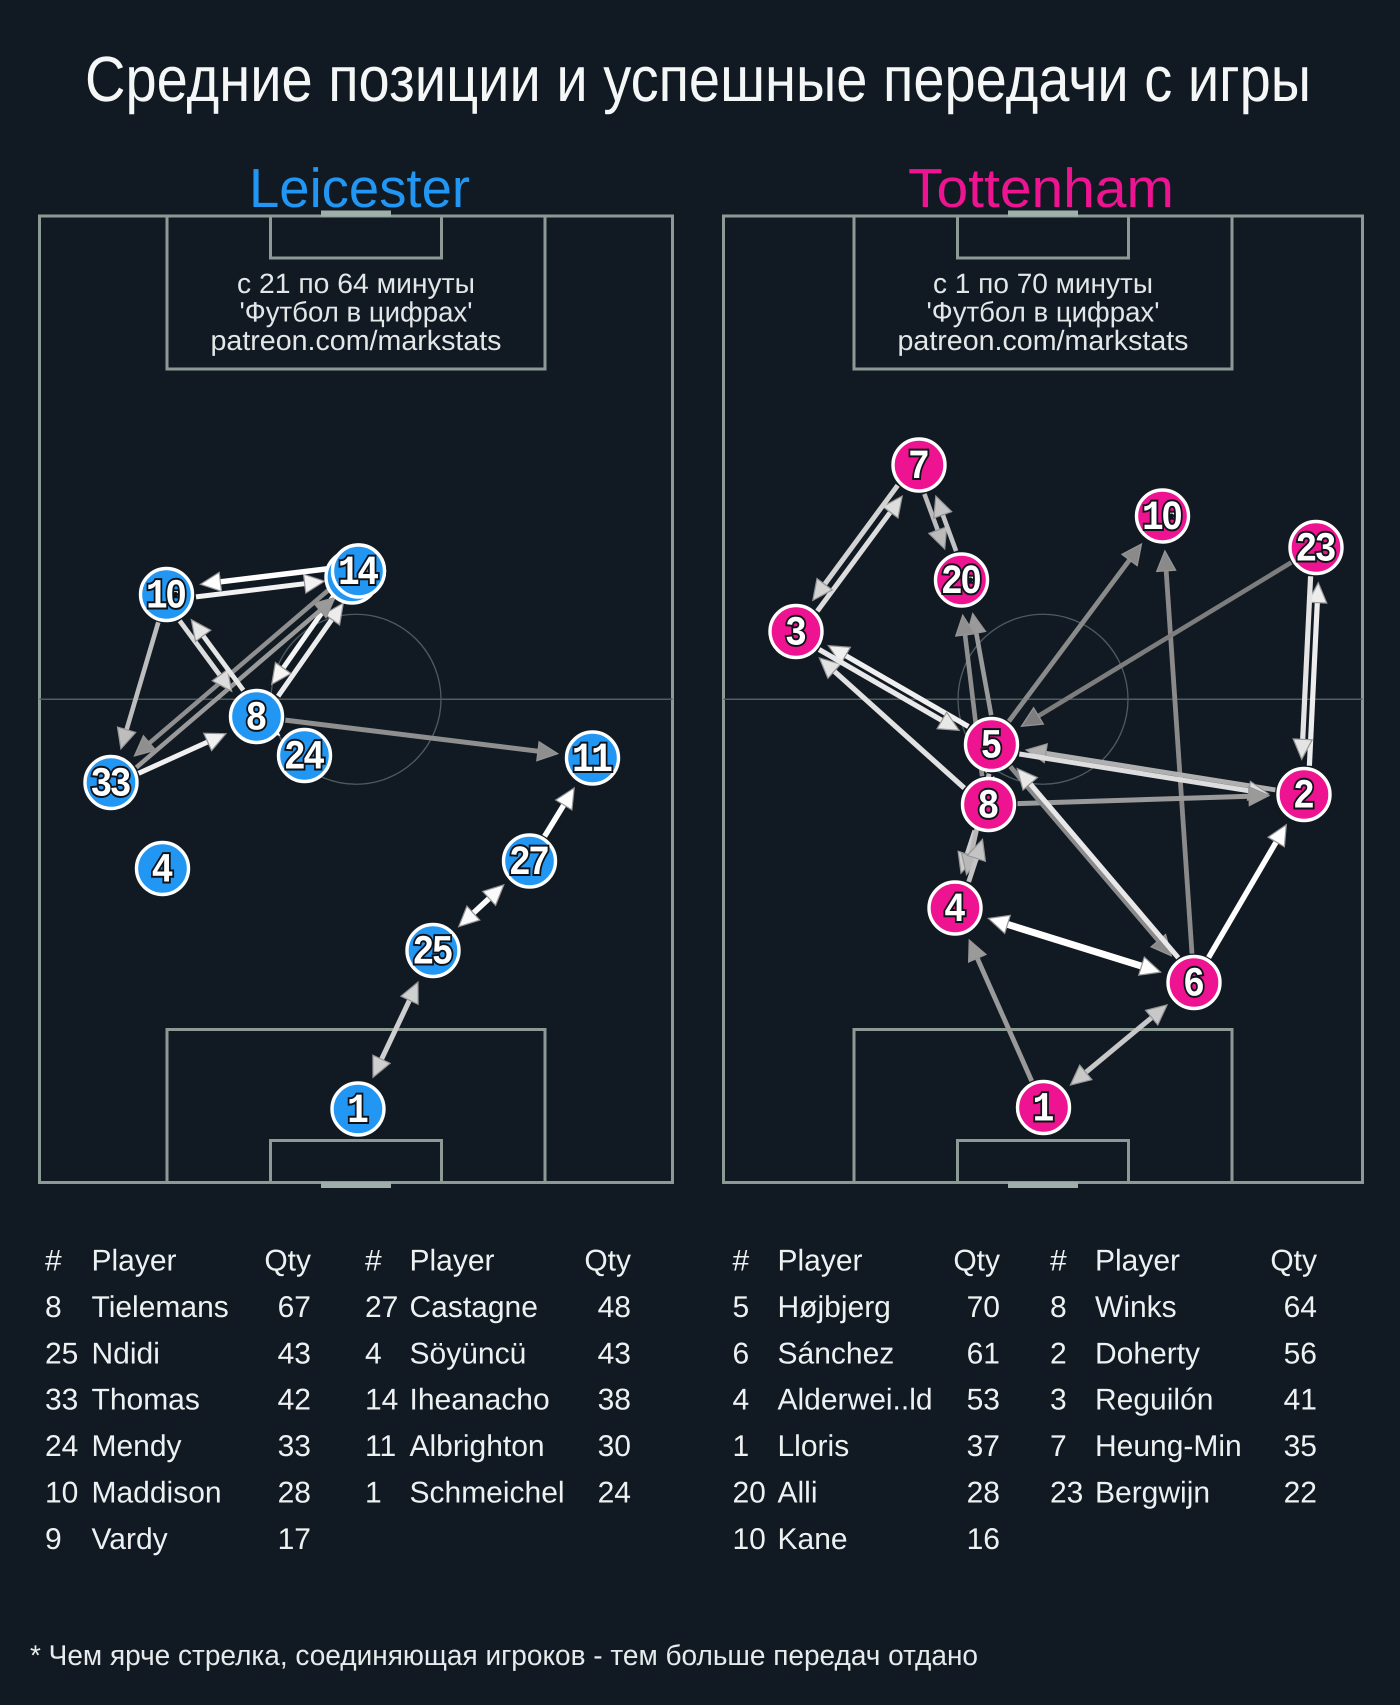 The width and height of the screenshot is (1400, 1705). I want to click on svg-text: Maddison, so click(157, 1493).